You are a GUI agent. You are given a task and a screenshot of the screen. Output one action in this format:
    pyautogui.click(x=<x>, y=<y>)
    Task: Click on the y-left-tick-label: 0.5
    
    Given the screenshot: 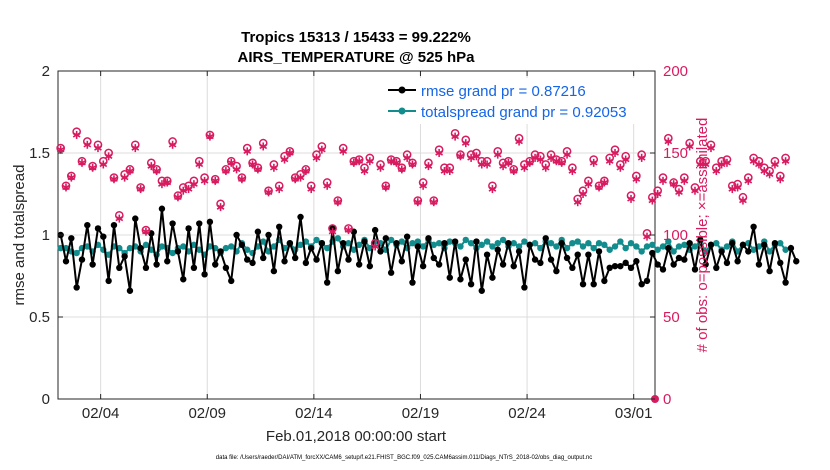 What is the action you would take?
    pyautogui.click(x=39, y=317)
    